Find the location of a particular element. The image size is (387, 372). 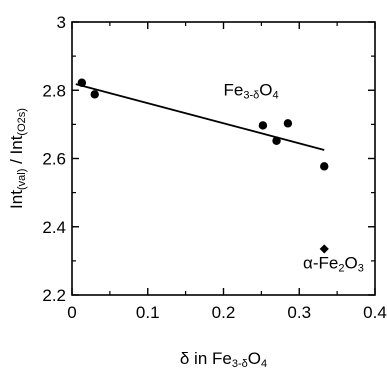

y-axis-label-main-2: / Int is located at coordinates (16, 151).